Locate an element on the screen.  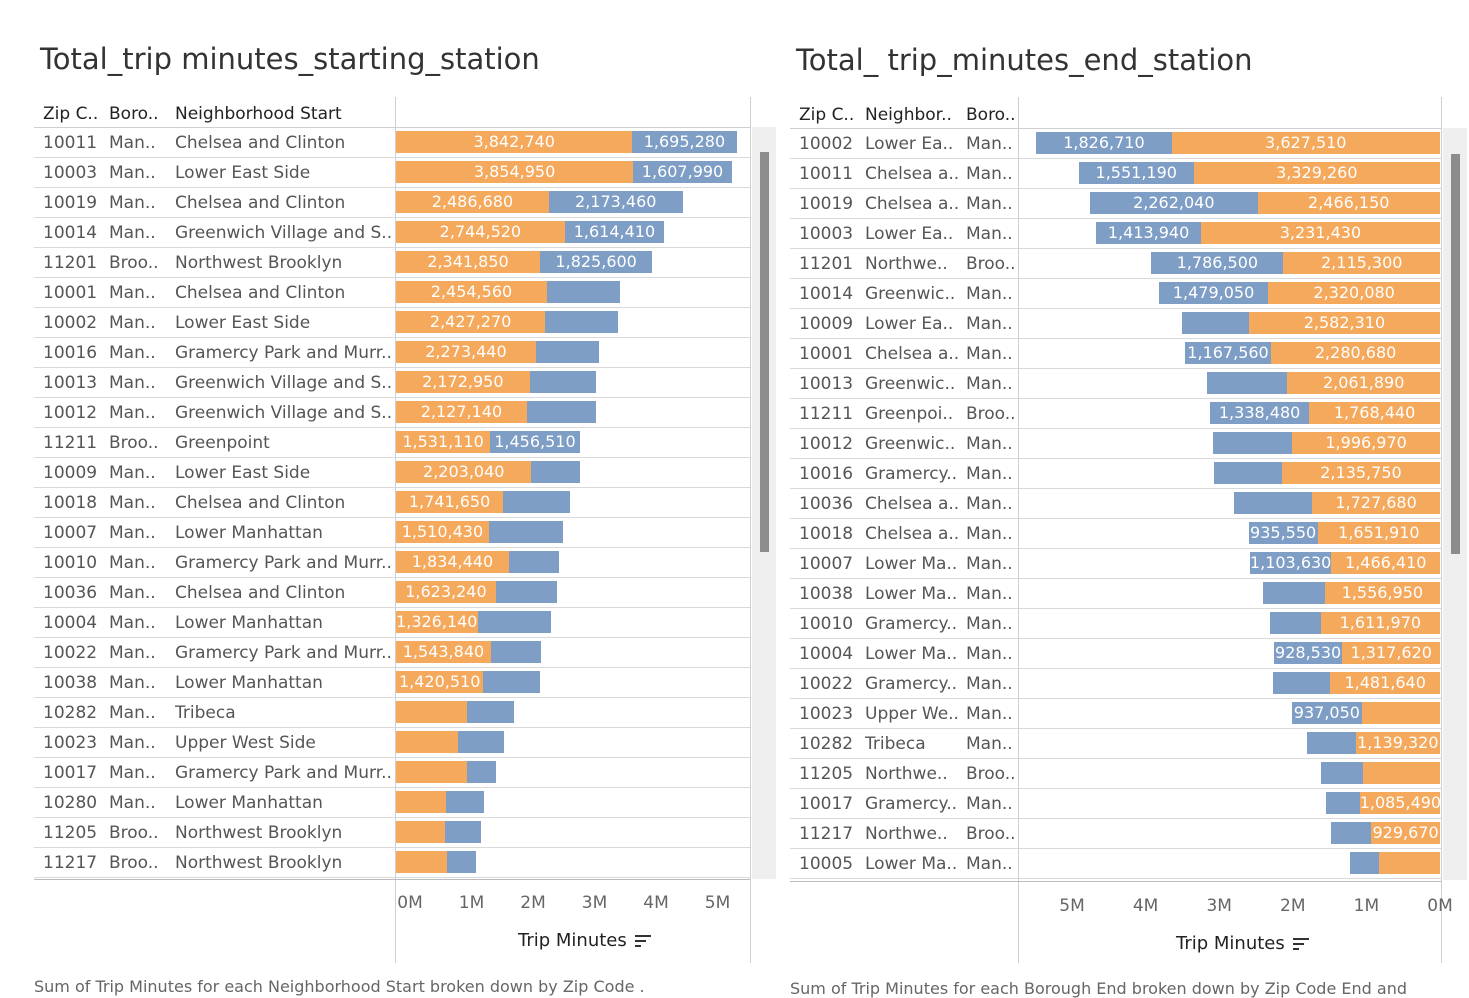
bar-orange-segment: 1,543,840 is located at coordinates (443, 652).